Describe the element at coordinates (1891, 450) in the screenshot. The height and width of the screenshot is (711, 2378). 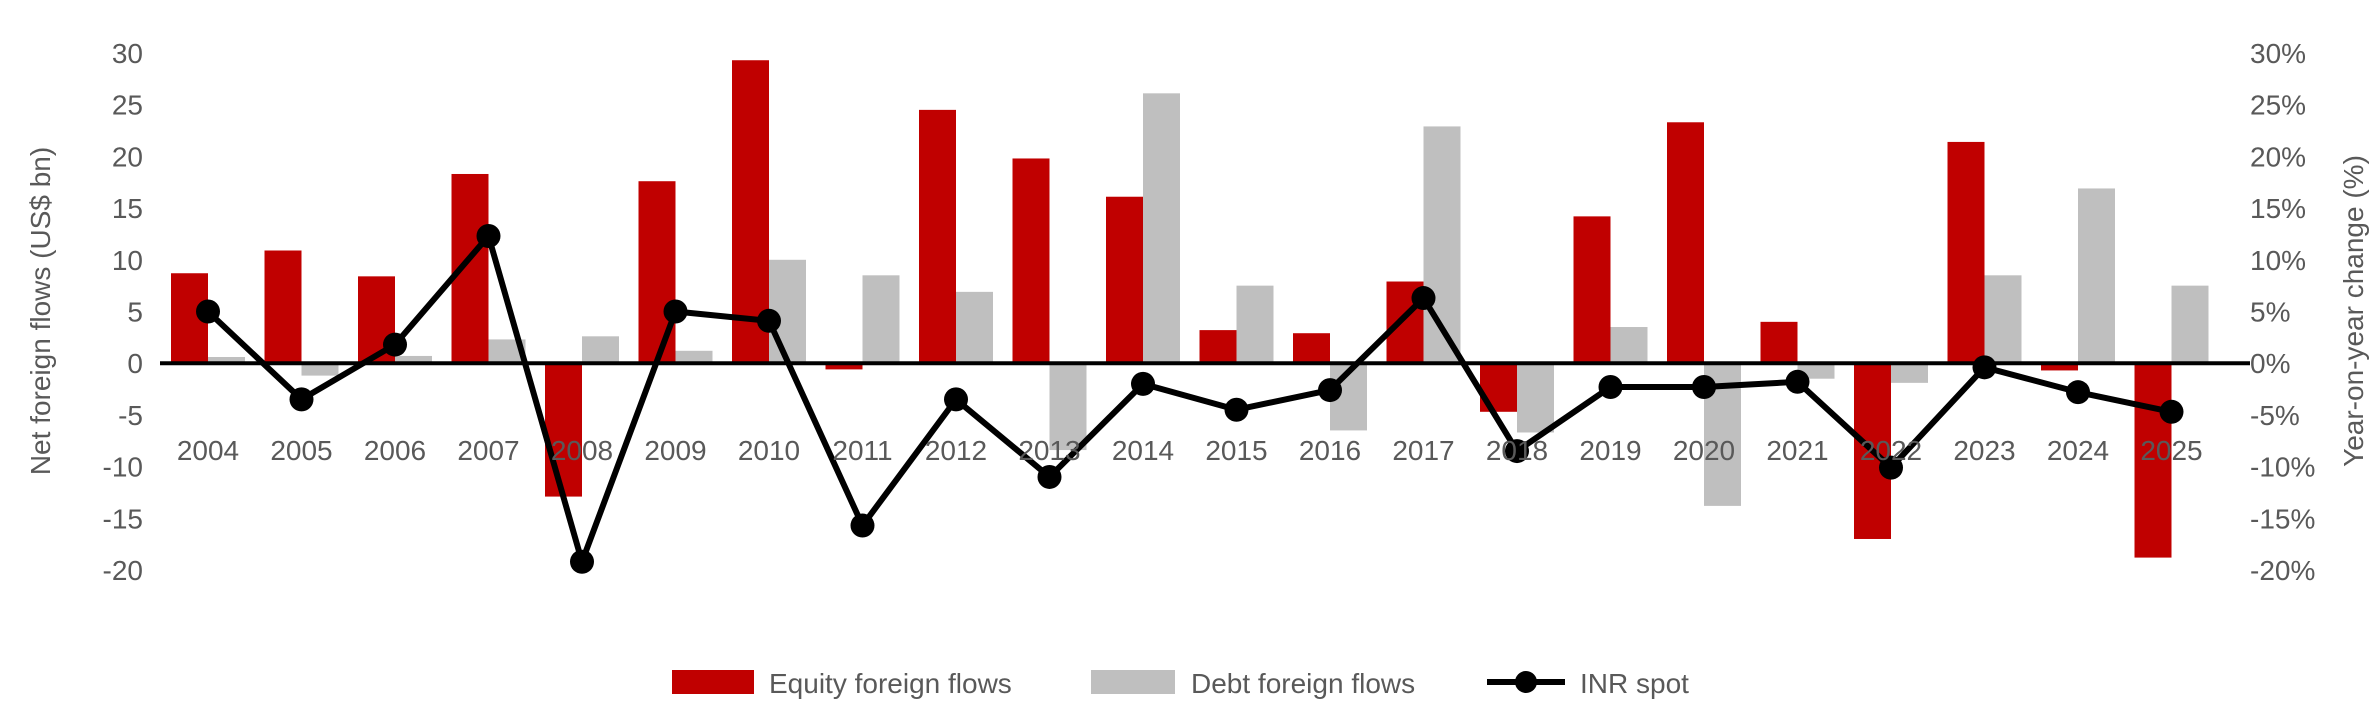
I see `x-tick-label: 2022` at that location.